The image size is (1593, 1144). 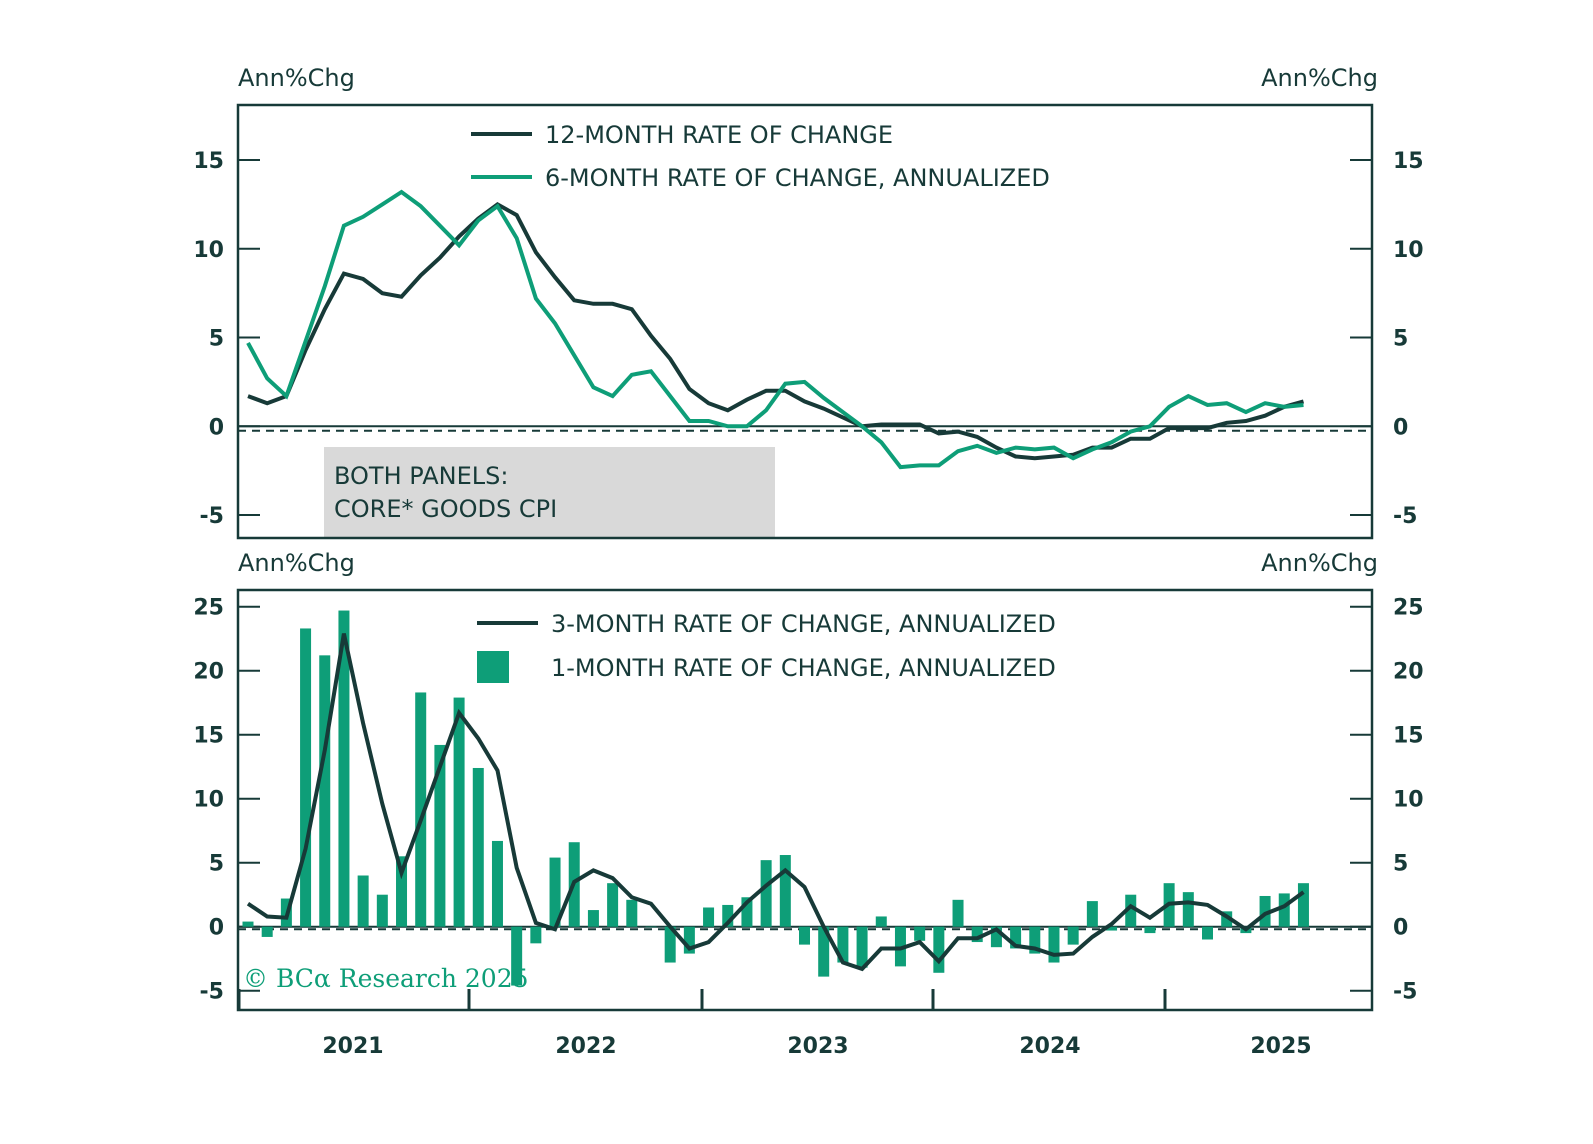 What do you see at coordinates (797, 178) in the screenshot?
I see `legend-label: 6-MONTH RATE OF CHANGE, ANNUALIZED` at bounding box center [797, 178].